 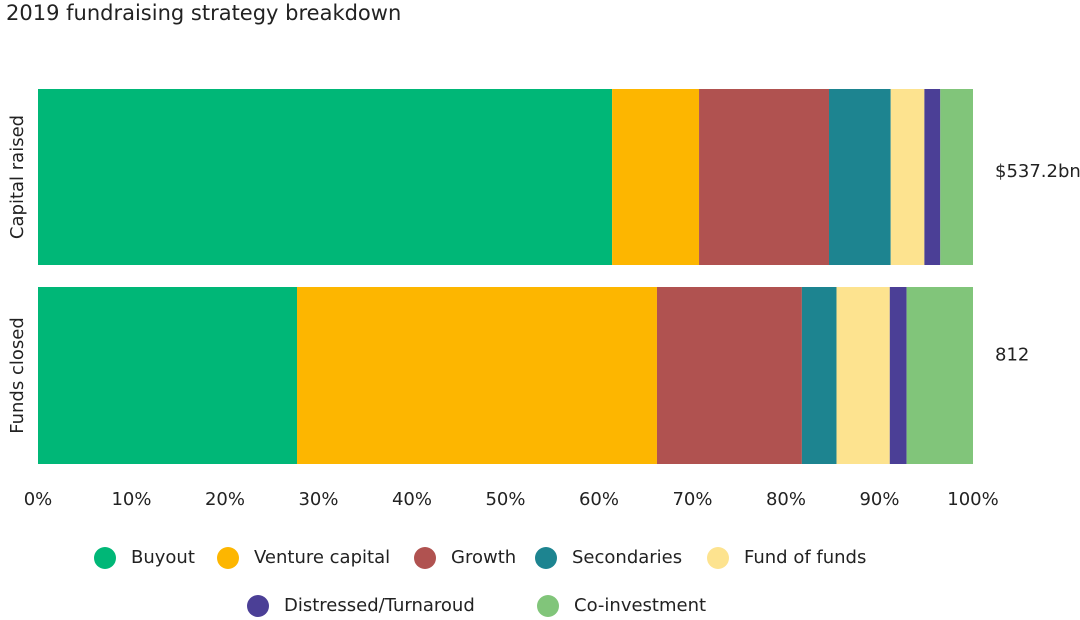 What do you see at coordinates (879, 499) in the screenshot?
I see `x-tick-label: 90%` at bounding box center [879, 499].